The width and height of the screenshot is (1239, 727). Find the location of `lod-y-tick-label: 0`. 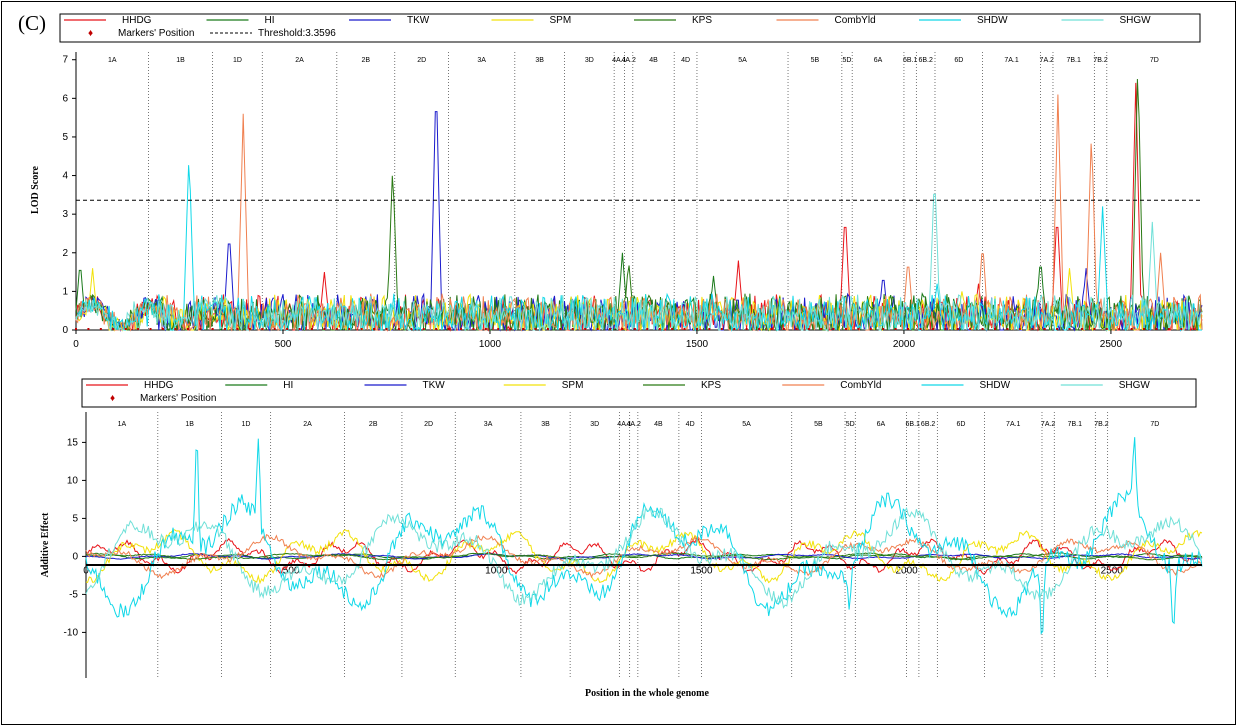

lod-y-tick-label: 0 is located at coordinates (65, 330).